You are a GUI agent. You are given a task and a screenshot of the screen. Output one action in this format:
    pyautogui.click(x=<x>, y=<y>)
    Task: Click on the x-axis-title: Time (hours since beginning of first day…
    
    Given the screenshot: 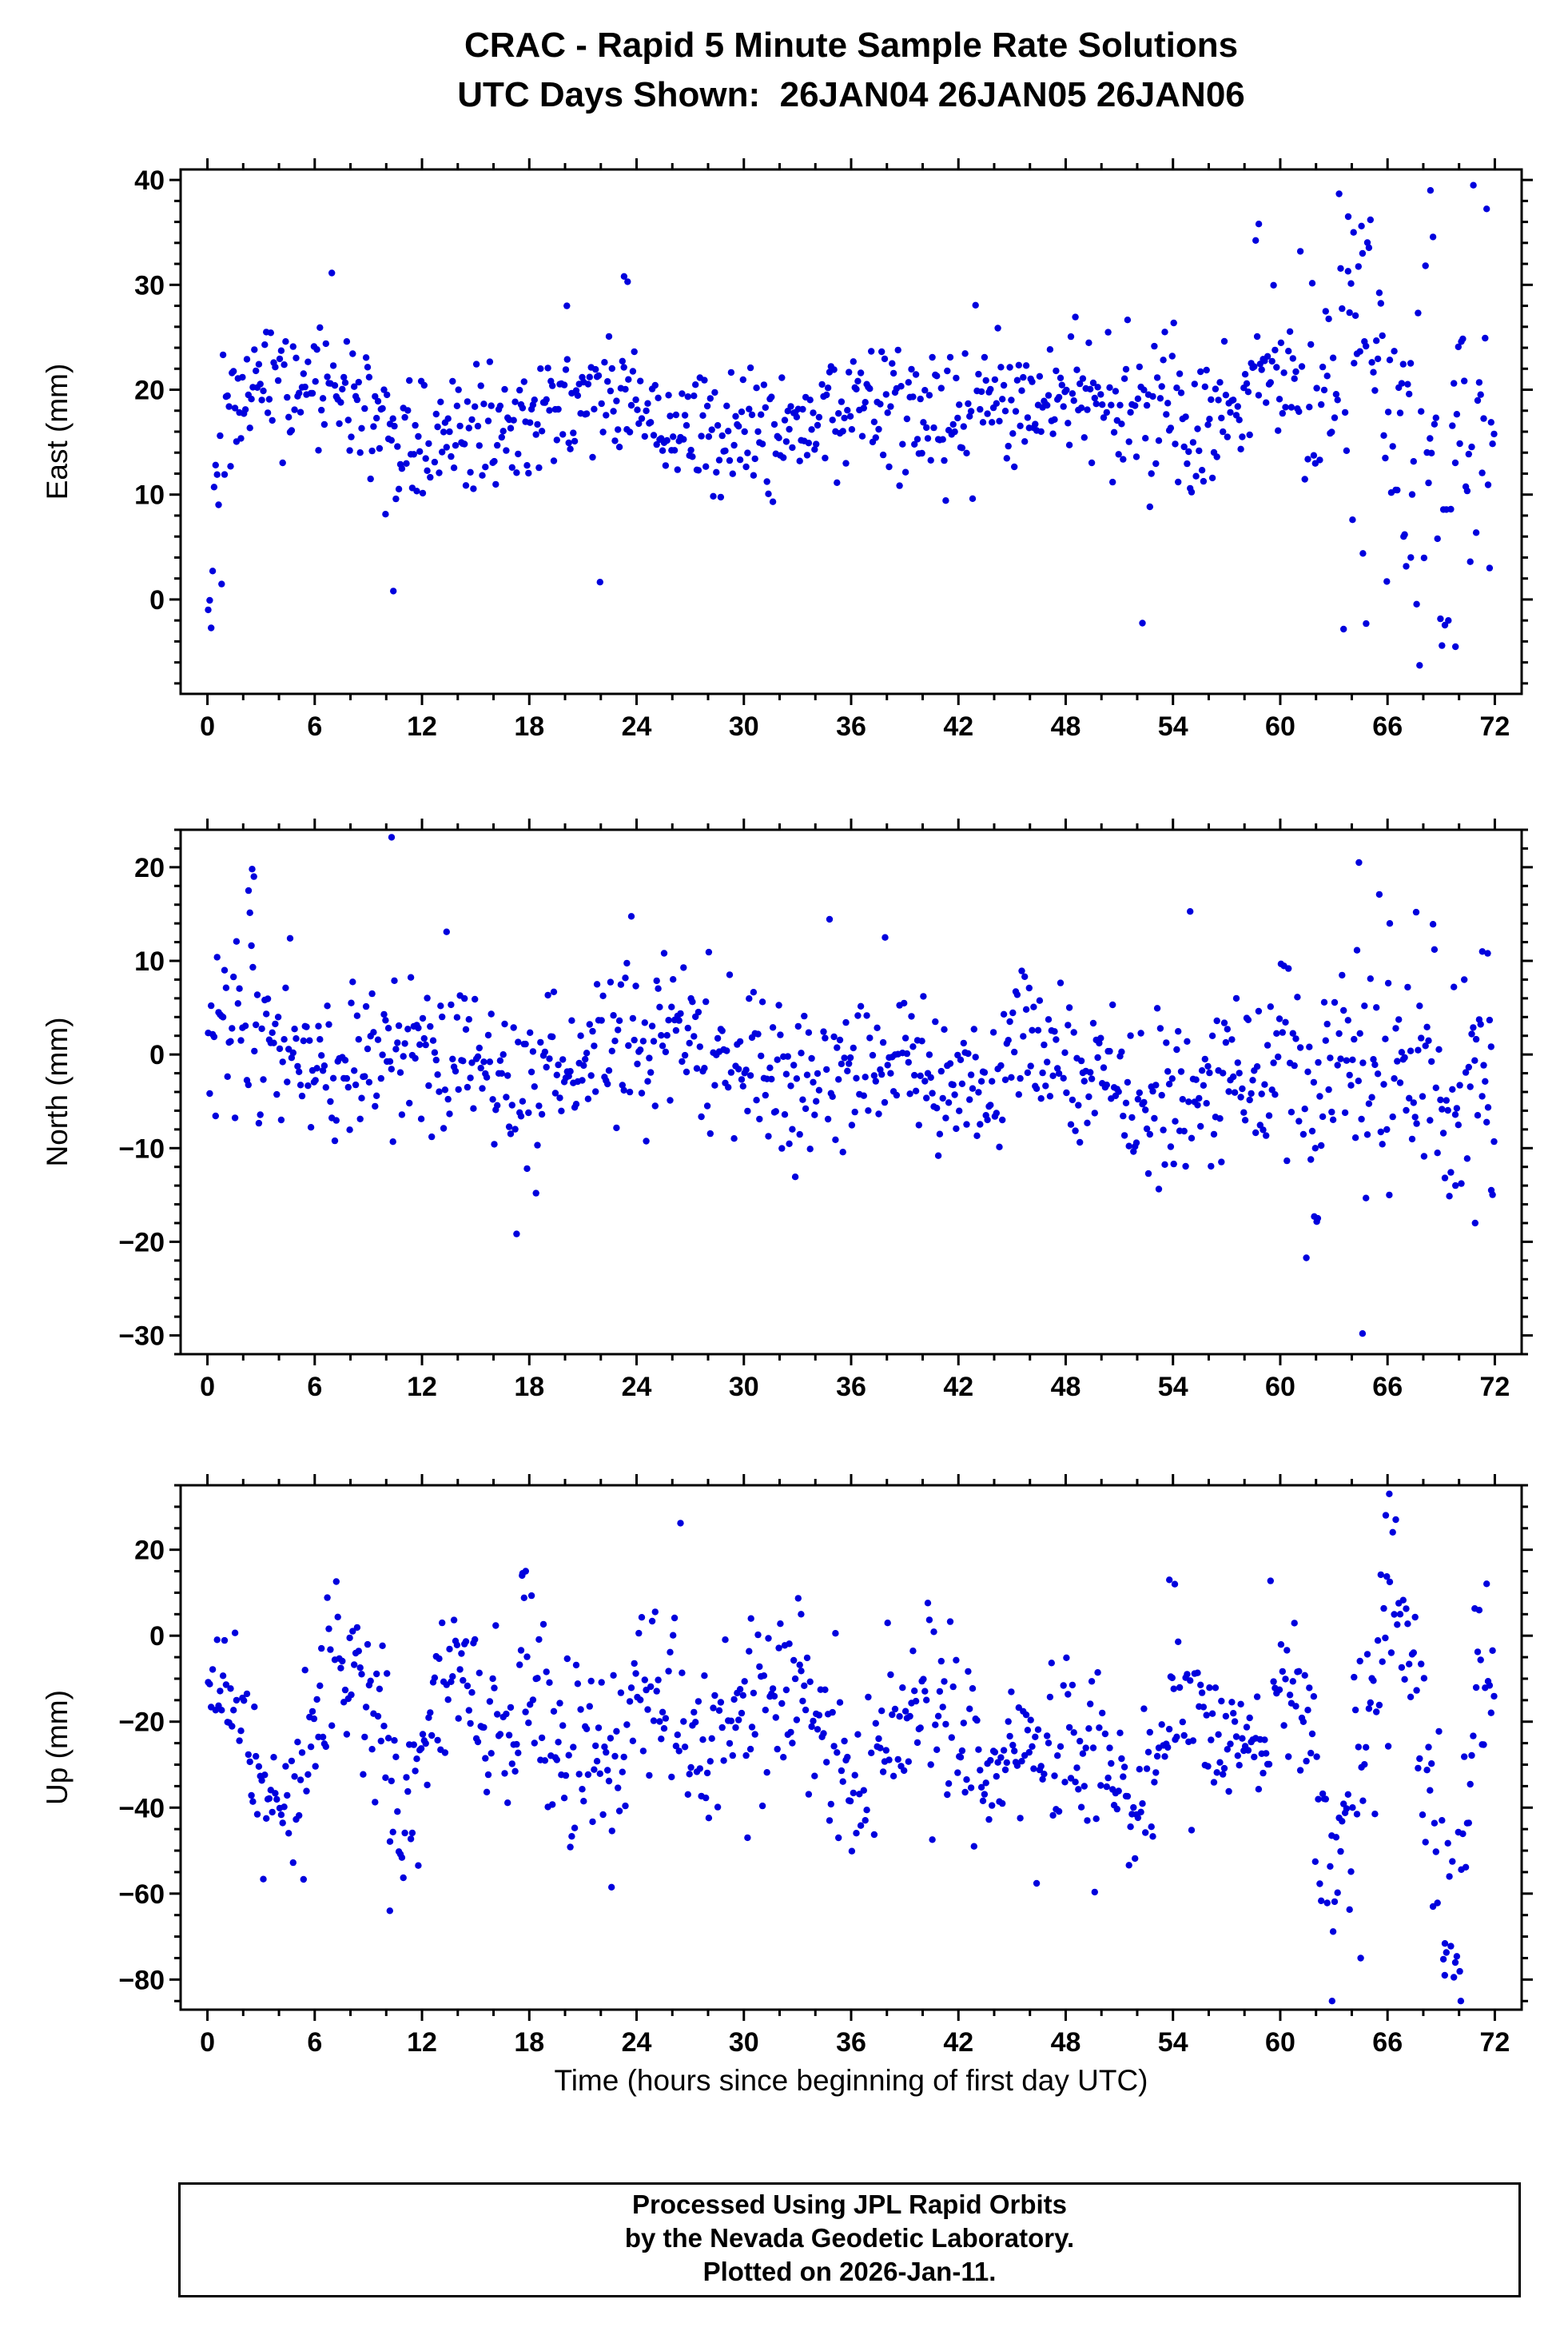 What is the action you would take?
    pyautogui.click(x=851, y=2081)
    